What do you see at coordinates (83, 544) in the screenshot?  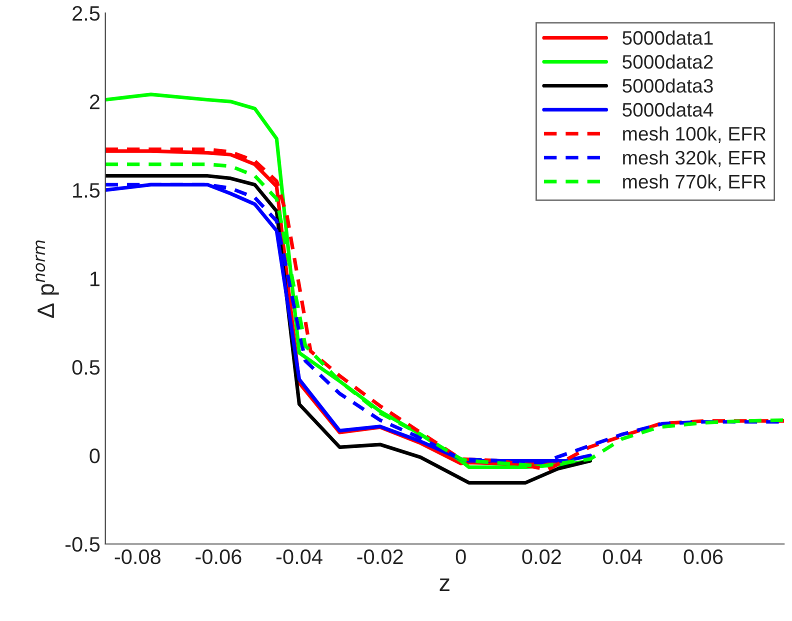 I see `y-tick-label: -0.5` at bounding box center [83, 544].